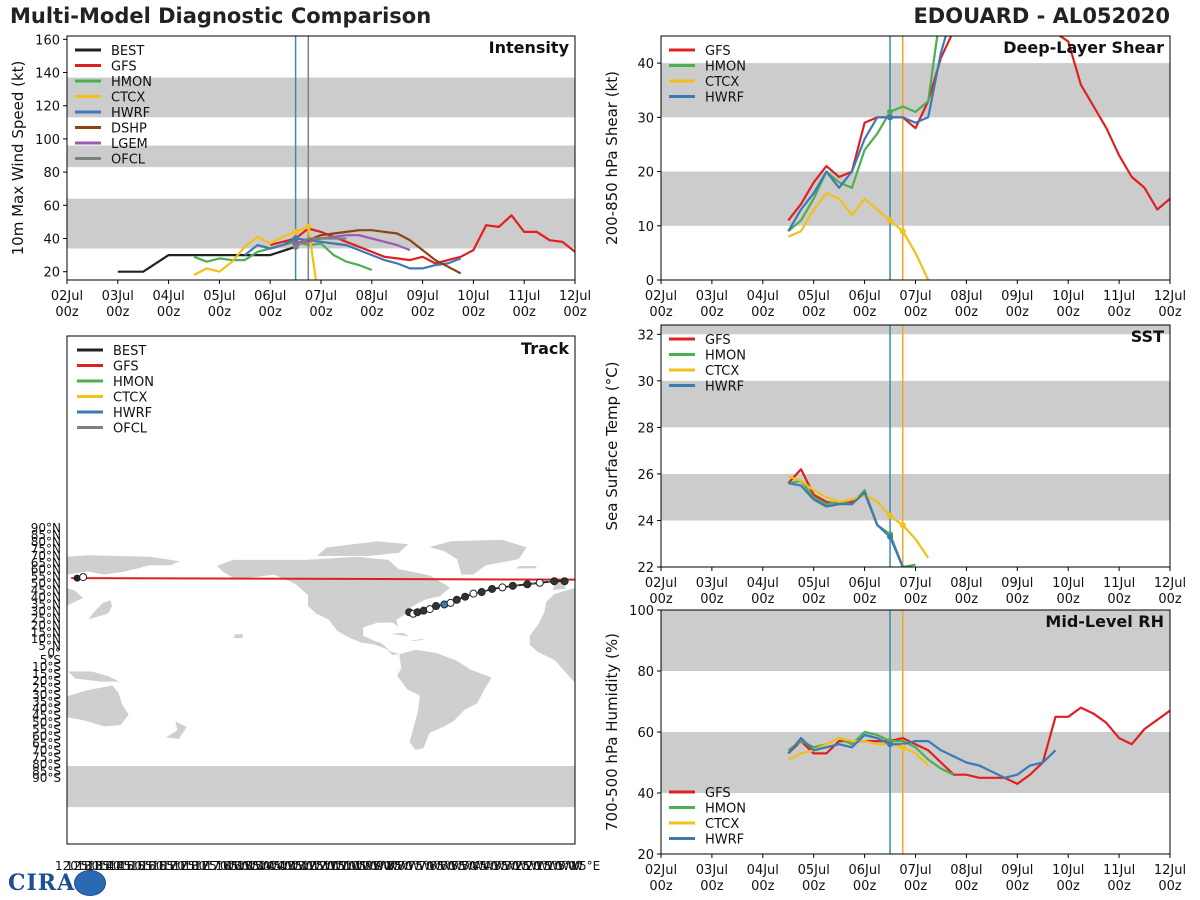  Describe the element at coordinates (84, 866) in the screenshot. I see `track-lon-label: 125°E` at that location.